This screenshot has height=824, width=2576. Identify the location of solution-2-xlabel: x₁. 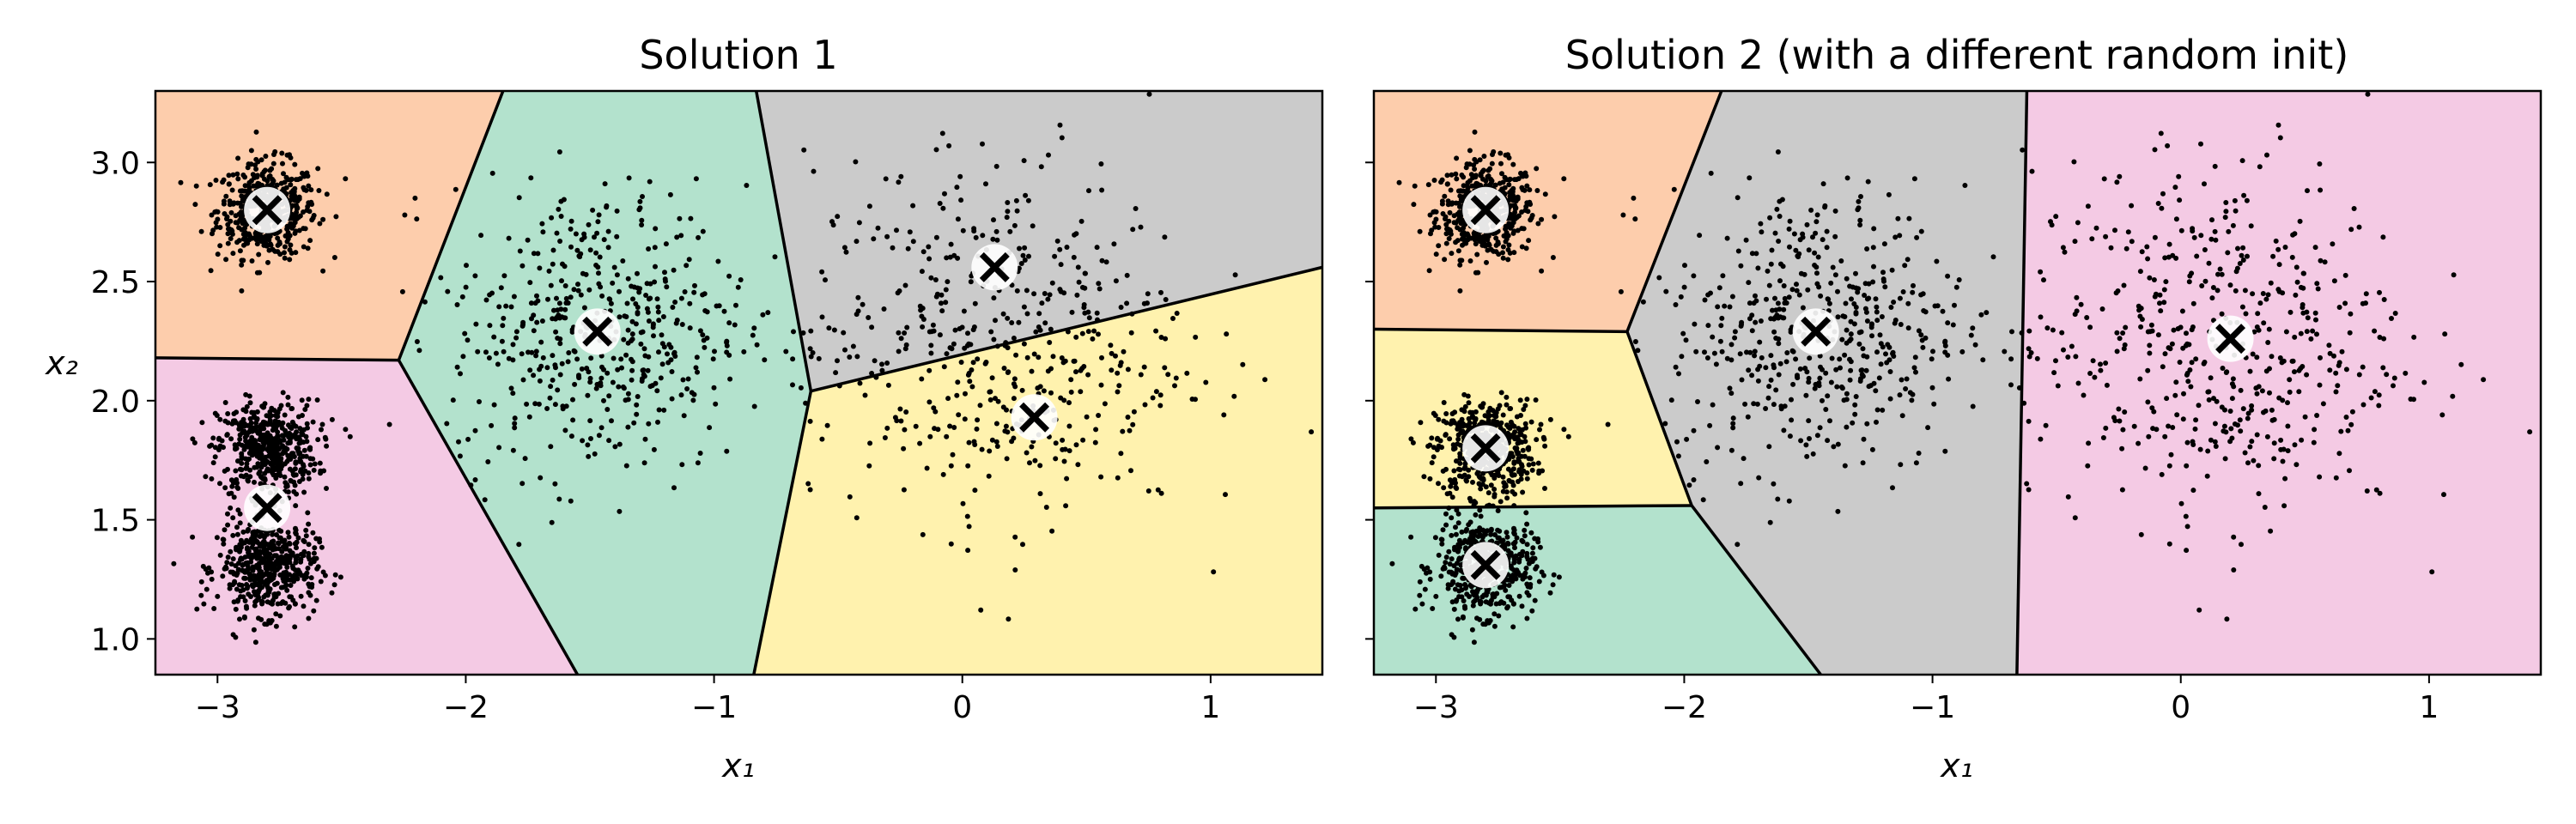
(1956, 766).